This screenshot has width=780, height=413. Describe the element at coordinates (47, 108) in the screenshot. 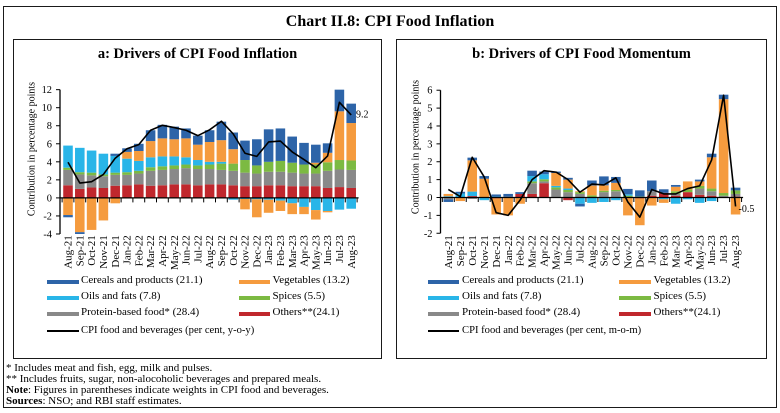

I see `svg-text: 10` at that location.